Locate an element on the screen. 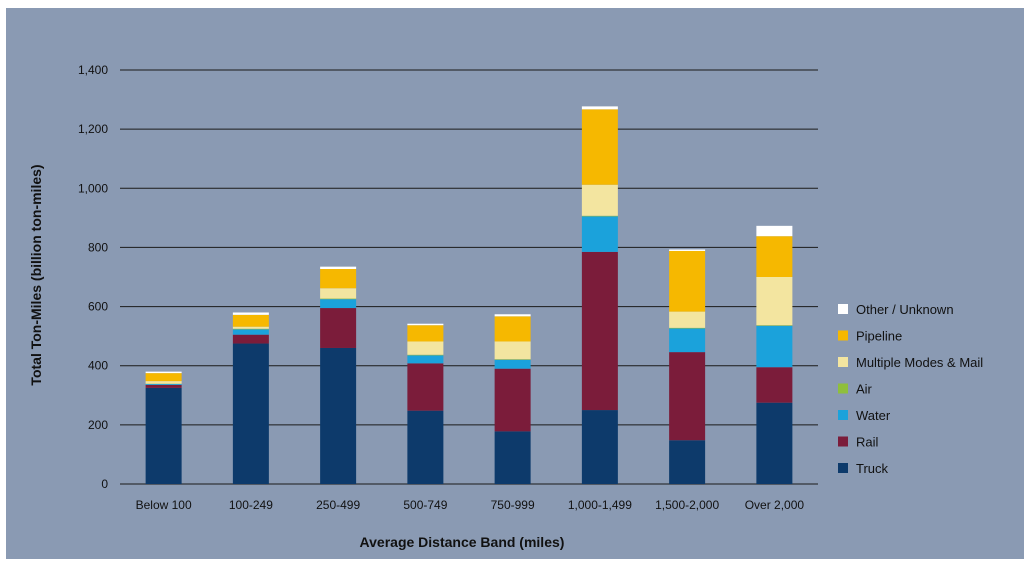 The height and width of the screenshot is (567, 1031). y-tick-label: 400 is located at coordinates (98, 366).